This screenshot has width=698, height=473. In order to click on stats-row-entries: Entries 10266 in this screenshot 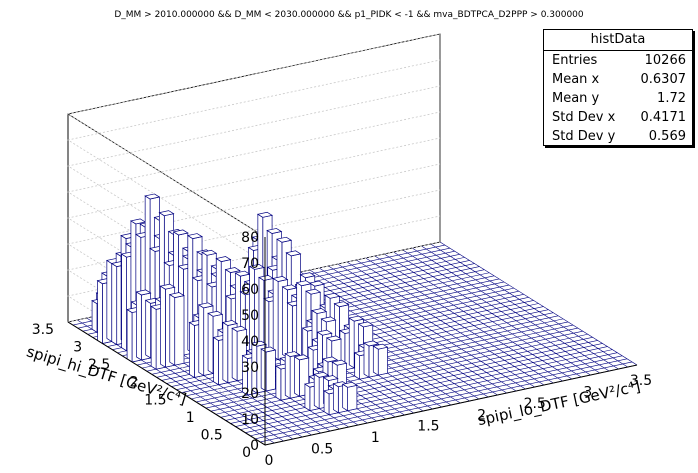, I will do `click(618, 60)`.